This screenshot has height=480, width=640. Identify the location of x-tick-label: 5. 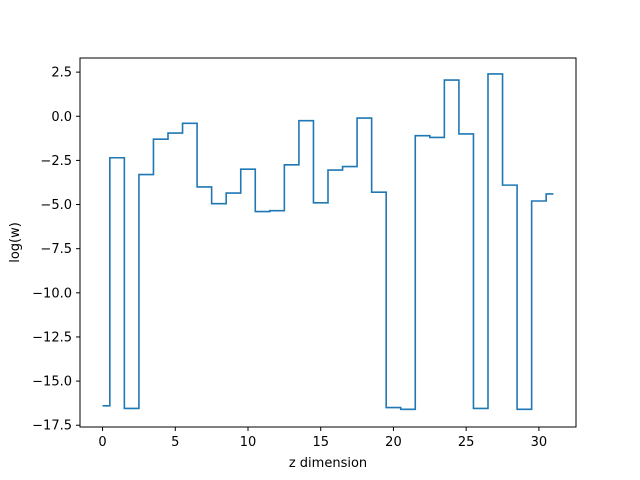
(175, 442).